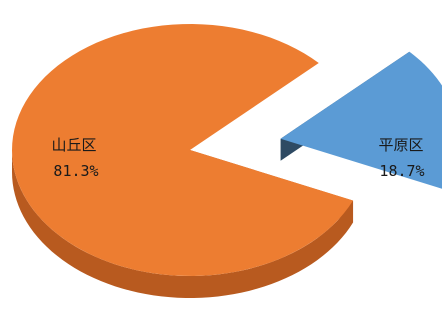 This screenshot has height=327, width=442. I want to click on slice-value-plain: 18.7%, so click(401, 171).